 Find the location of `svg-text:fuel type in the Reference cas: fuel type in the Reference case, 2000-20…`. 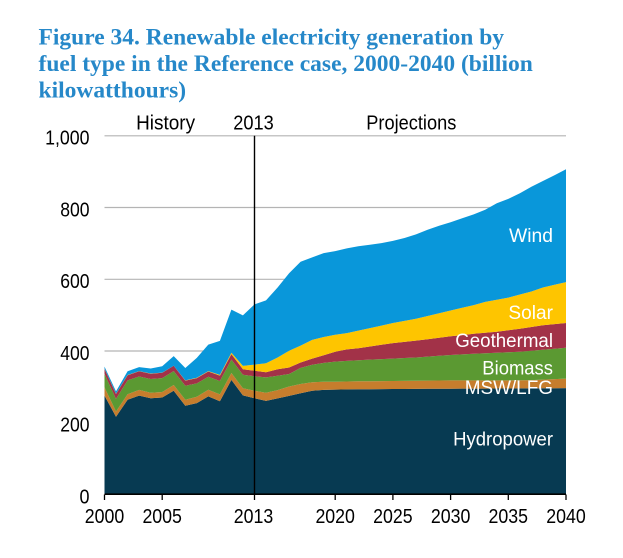

svg-text:fuel type in the Reference cas: fuel type in the Reference case, 2000-20… is located at coordinates (286, 64).